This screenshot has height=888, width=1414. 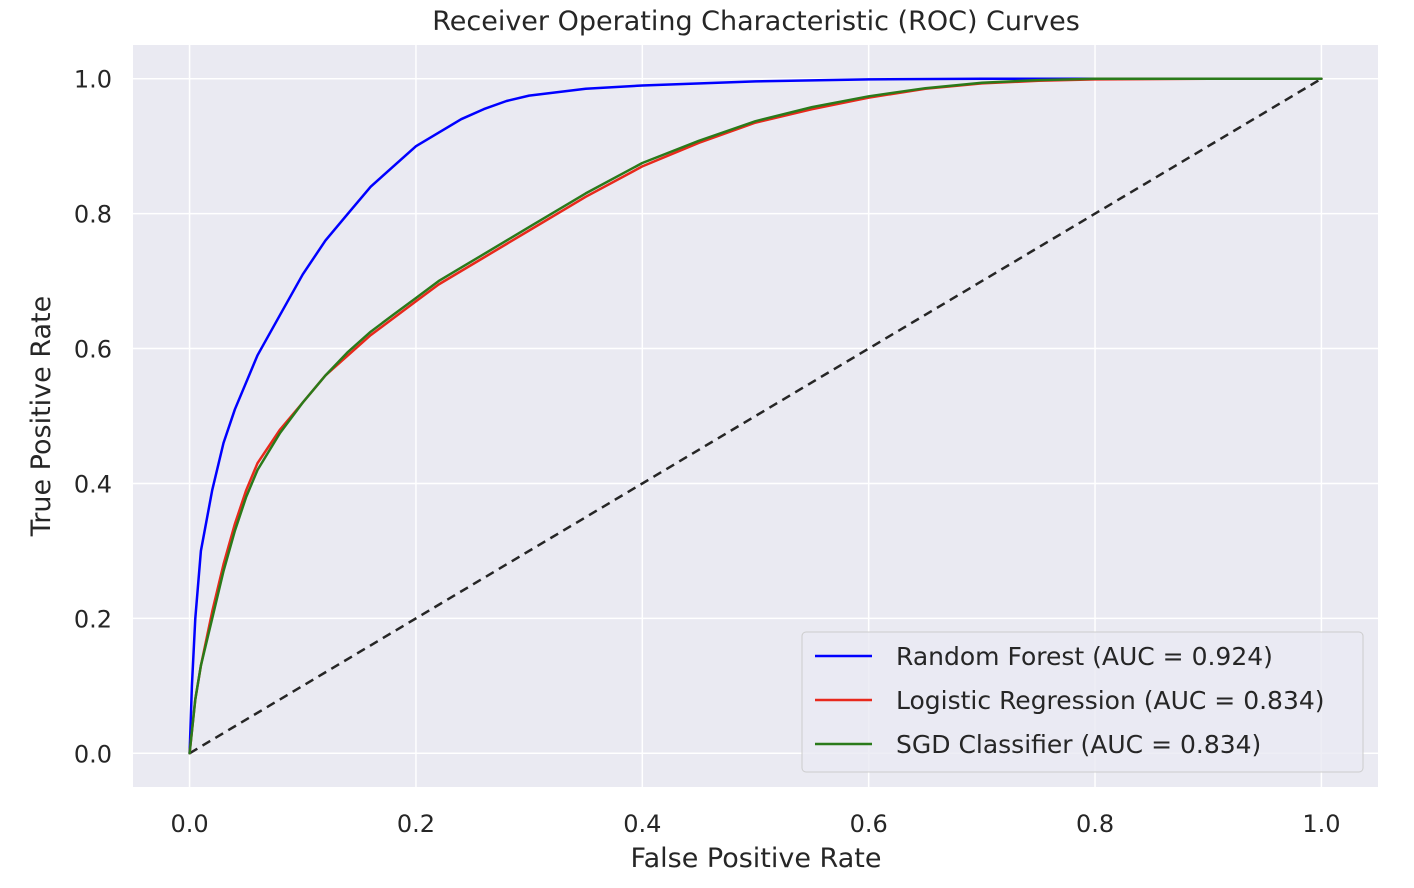 I want to click on x-tick-label: 1.0, so click(x=1321, y=824).